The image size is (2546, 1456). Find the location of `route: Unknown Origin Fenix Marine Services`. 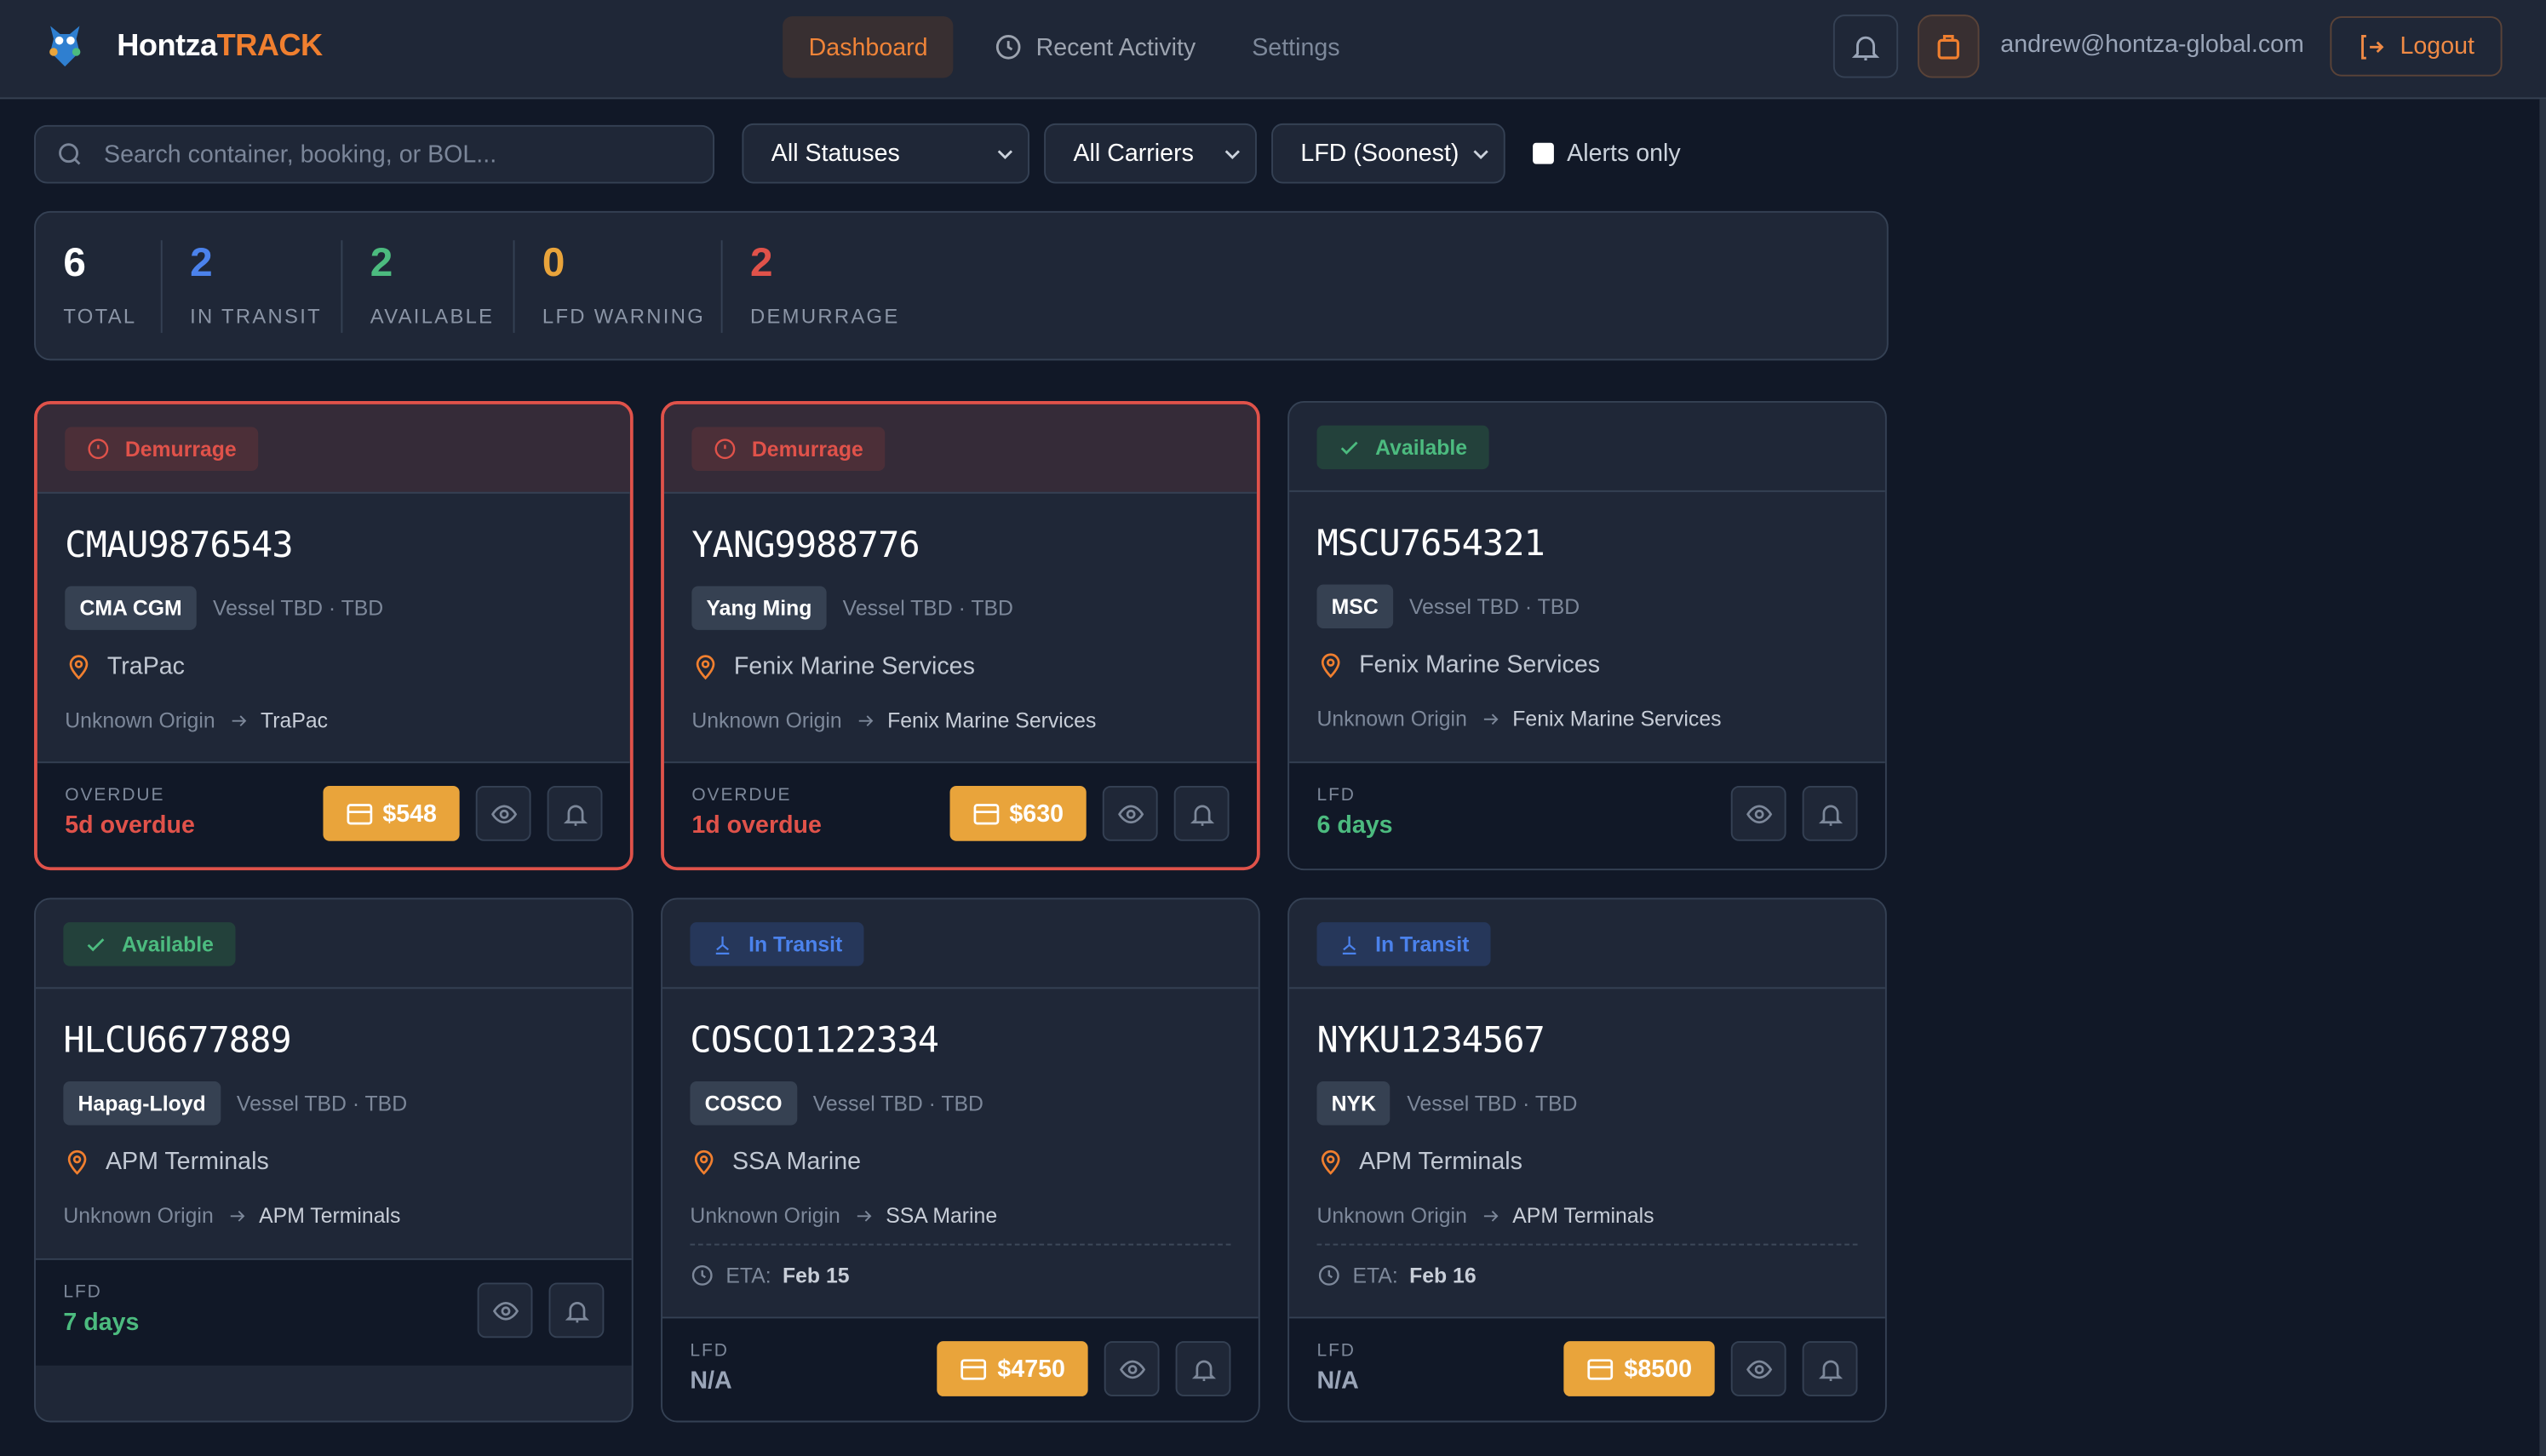

route: Unknown Origin Fenix Marine Services is located at coordinates (960, 720).